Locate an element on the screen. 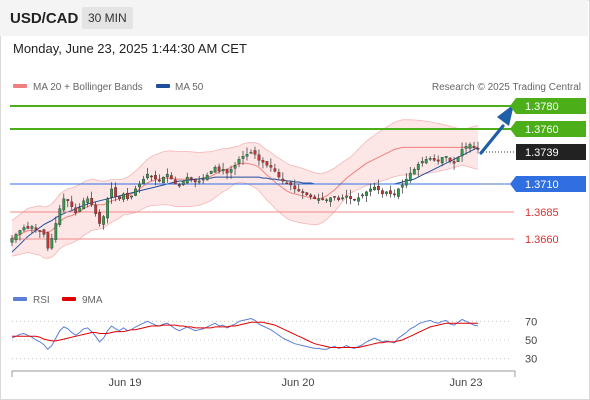 The width and height of the screenshot is (590, 400). level-labels: 1.3780 1.3760 1.3739 1.3710 1.3685 1.3660 is located at coordinates (548, 172).